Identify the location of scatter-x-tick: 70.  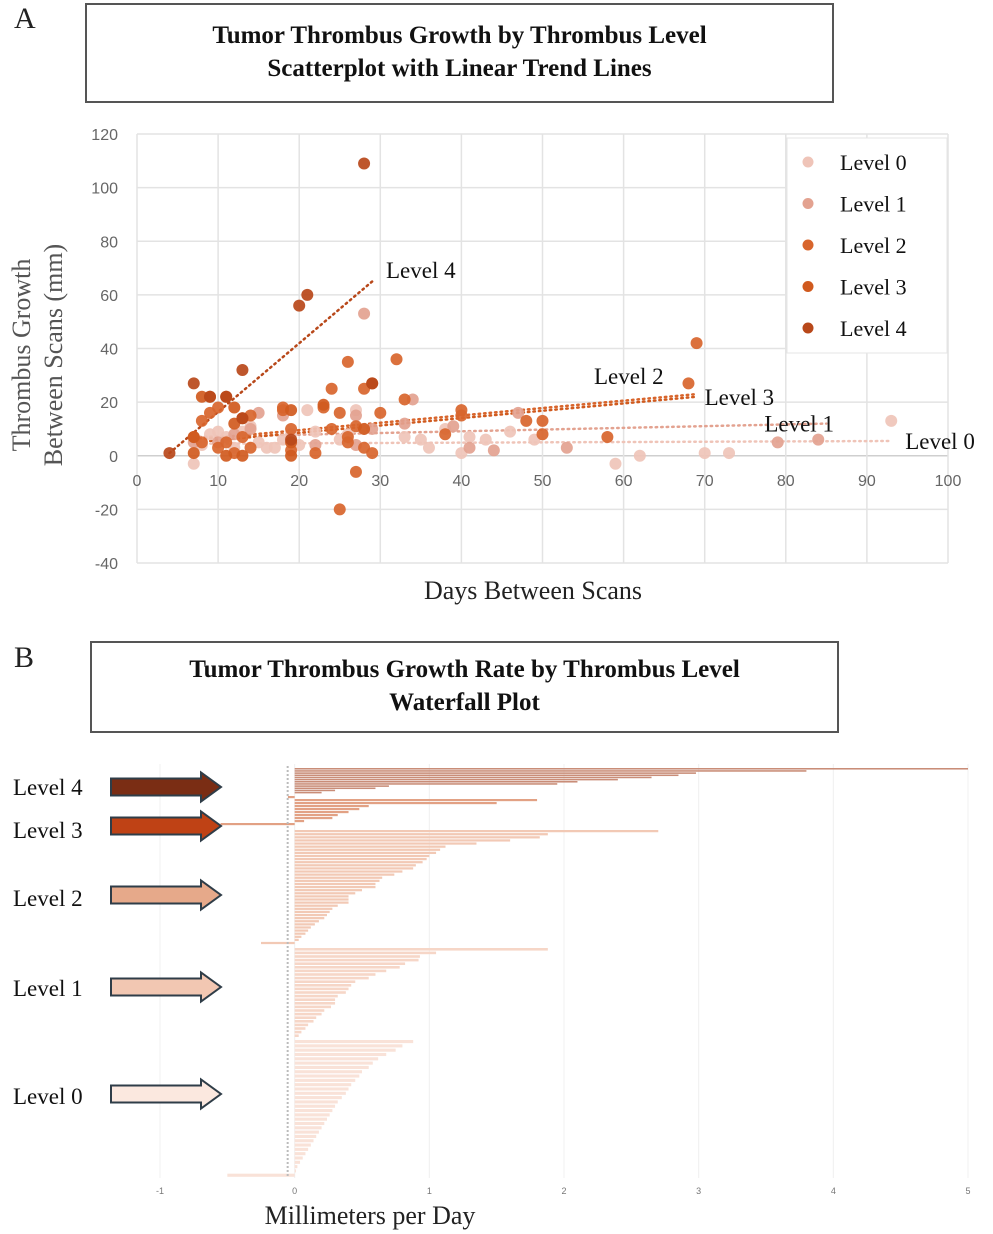
(705, 481).